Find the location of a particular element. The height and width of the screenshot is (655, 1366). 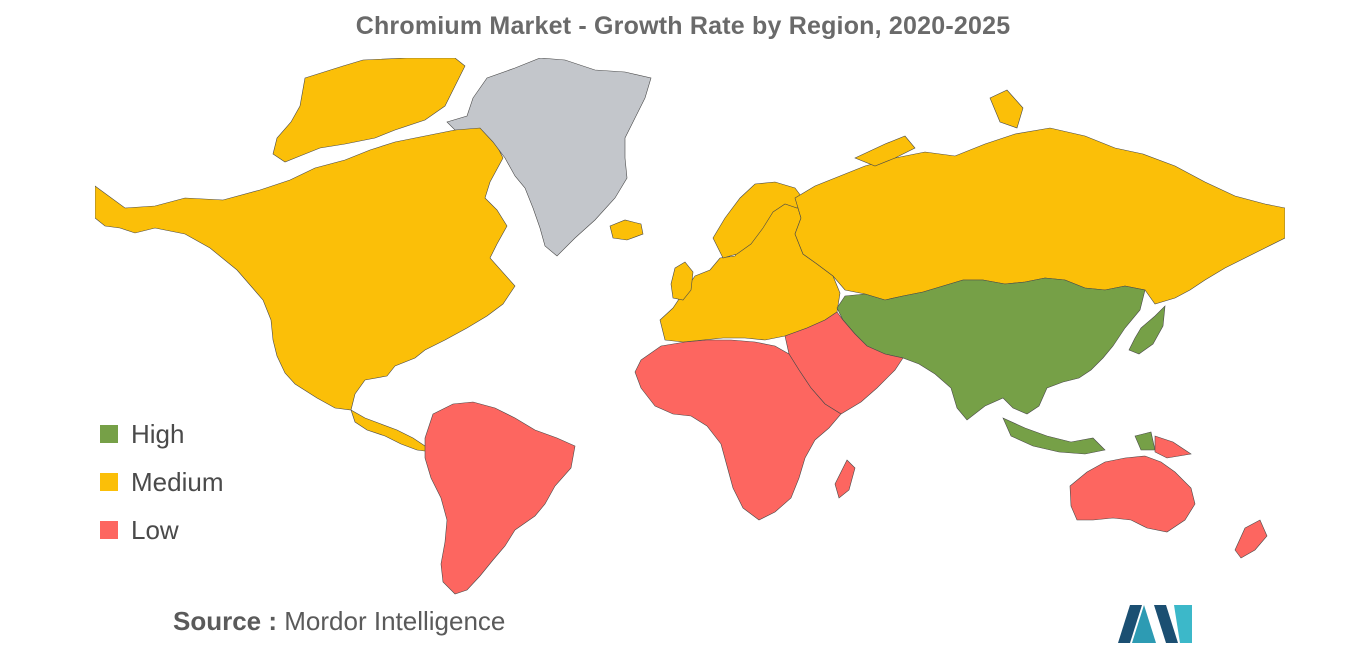

region-asia is located at coordinates (991, 349).